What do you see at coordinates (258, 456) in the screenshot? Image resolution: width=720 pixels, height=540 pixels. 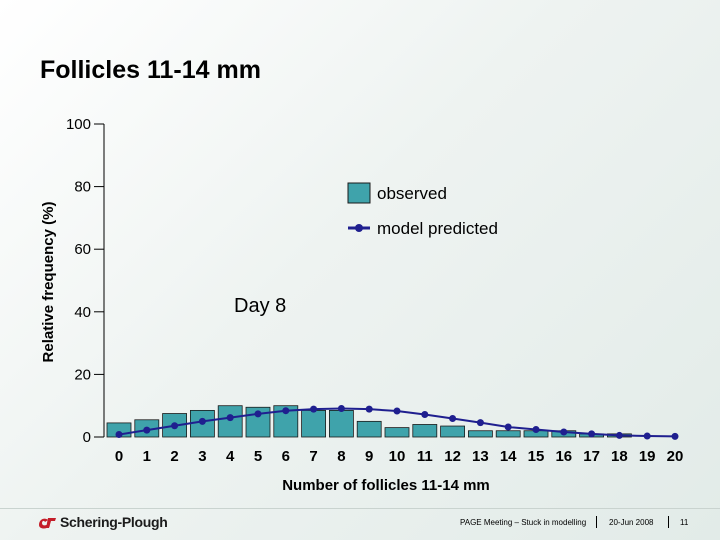 I see `x-tick-label: 5` at bounding box center [258, 456].